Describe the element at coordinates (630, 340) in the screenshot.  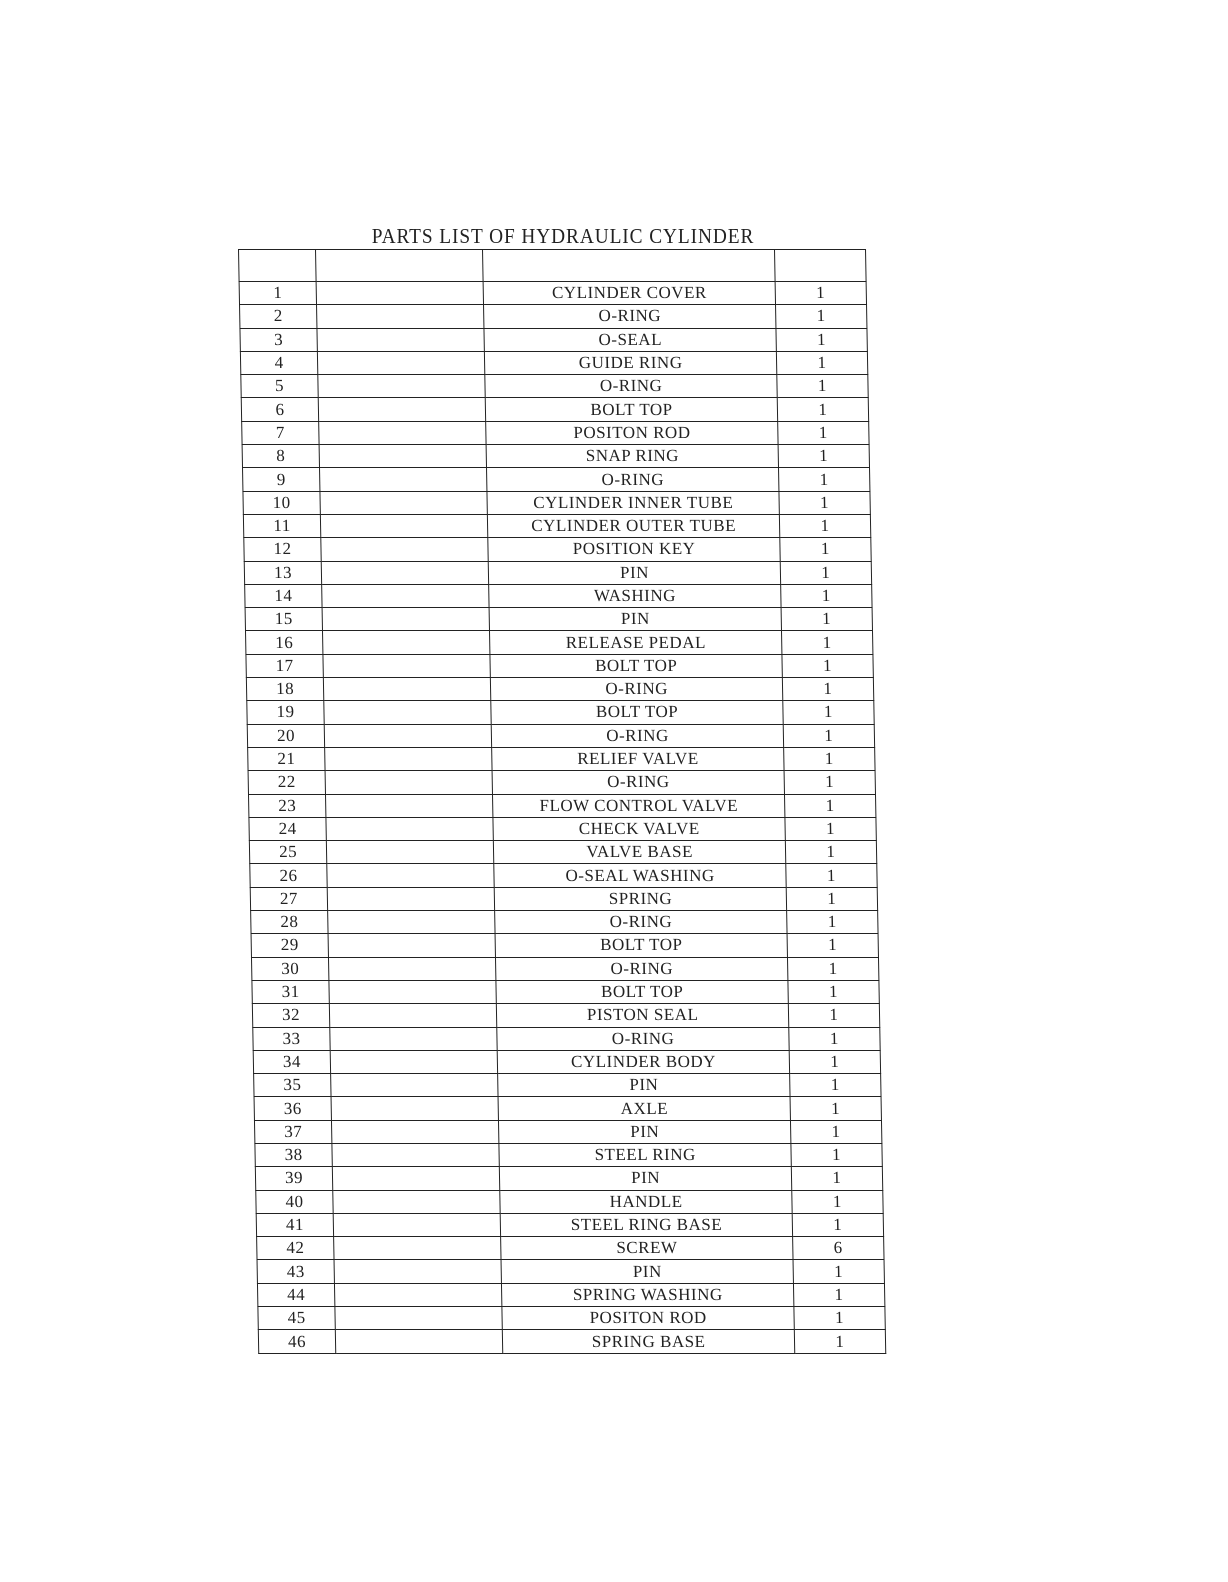
I see `cell-part-name: O-SEAL` at that location.